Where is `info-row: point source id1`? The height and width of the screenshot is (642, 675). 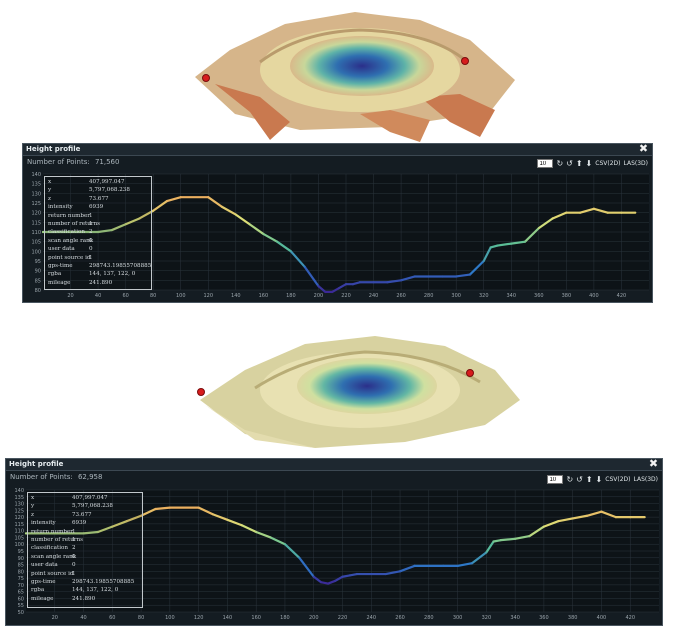
info-row: point source id1 is located at coordinates (70, 258).